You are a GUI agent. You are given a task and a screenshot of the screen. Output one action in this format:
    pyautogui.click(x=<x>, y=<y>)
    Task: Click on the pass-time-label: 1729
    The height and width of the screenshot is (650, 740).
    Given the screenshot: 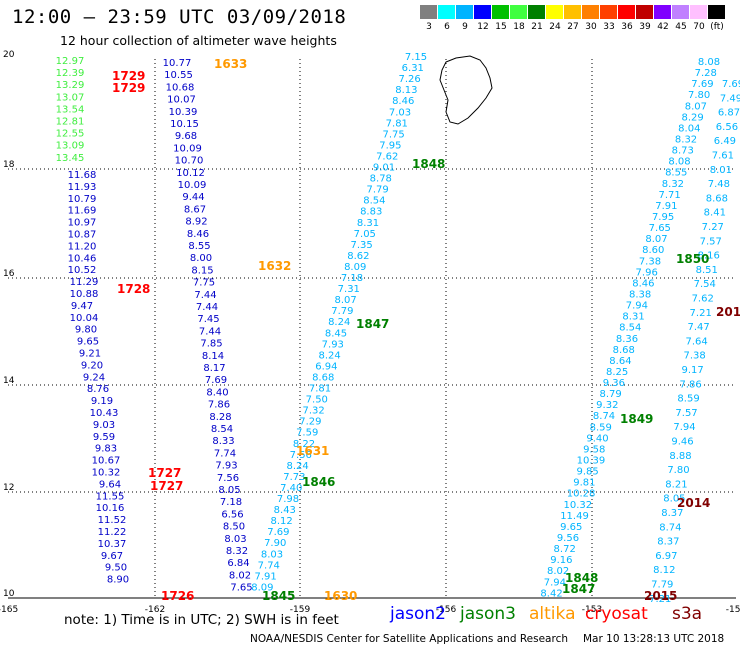 What is the action you would take?
    pyautogui.click(x=128, y=76)
    